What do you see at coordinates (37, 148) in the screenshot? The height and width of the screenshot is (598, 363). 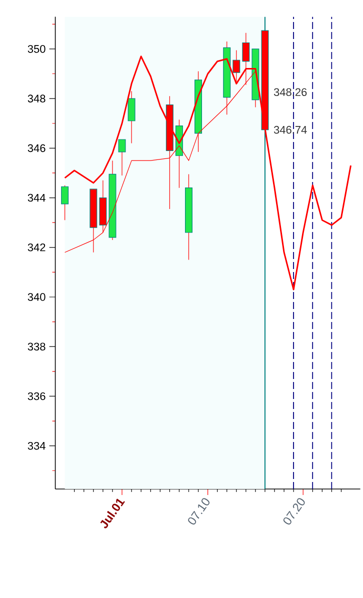 I see `y-tick-label: 346` at bounding box center [37, 148].